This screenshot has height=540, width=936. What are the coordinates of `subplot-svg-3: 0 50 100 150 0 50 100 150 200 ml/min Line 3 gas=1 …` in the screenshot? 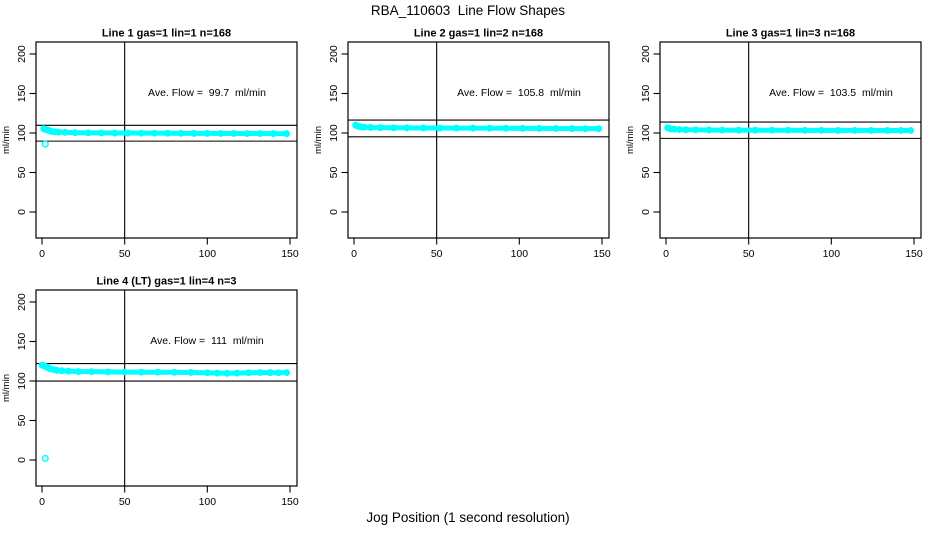 It's located at (774, 144).